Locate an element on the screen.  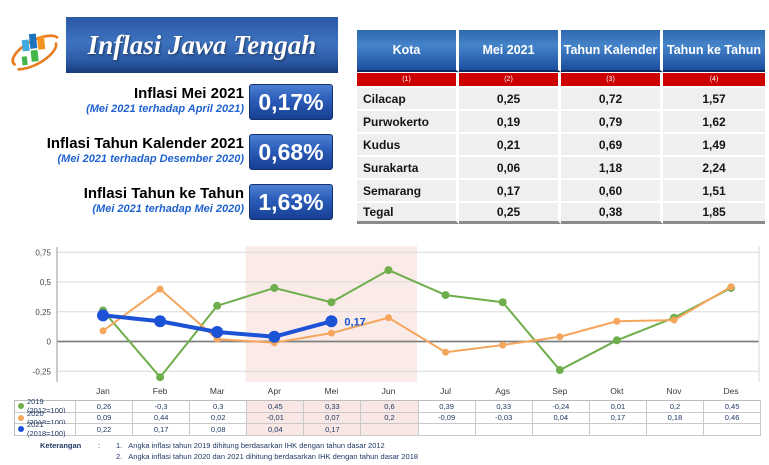
city-value: 1,62 is located at coordinates (714, 120).